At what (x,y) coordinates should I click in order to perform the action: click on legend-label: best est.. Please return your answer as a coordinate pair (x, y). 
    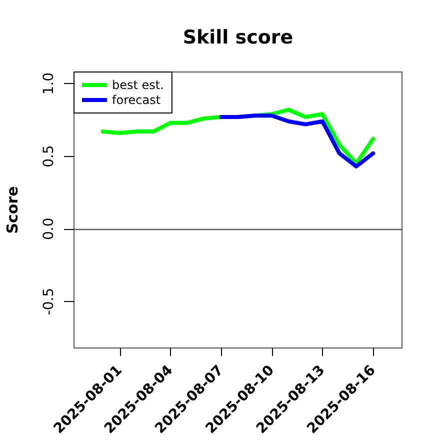
    Looking at the image, I should click on (138, 85).